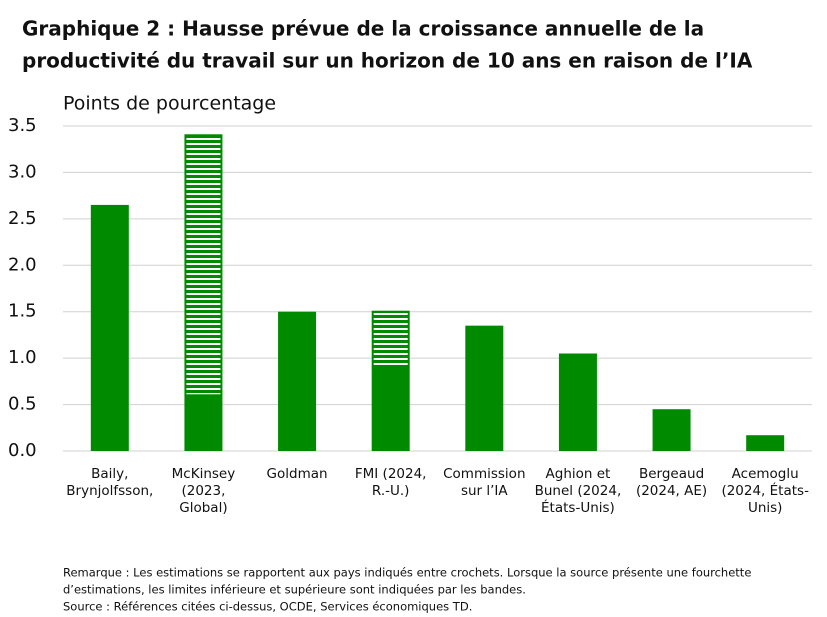 The height and width of the screenshot is (617, 827). What do you see at coordinates (578, 474) in the screenshot?
I see `x-tick-label: Aghion et` at bounding box center [578, 474].